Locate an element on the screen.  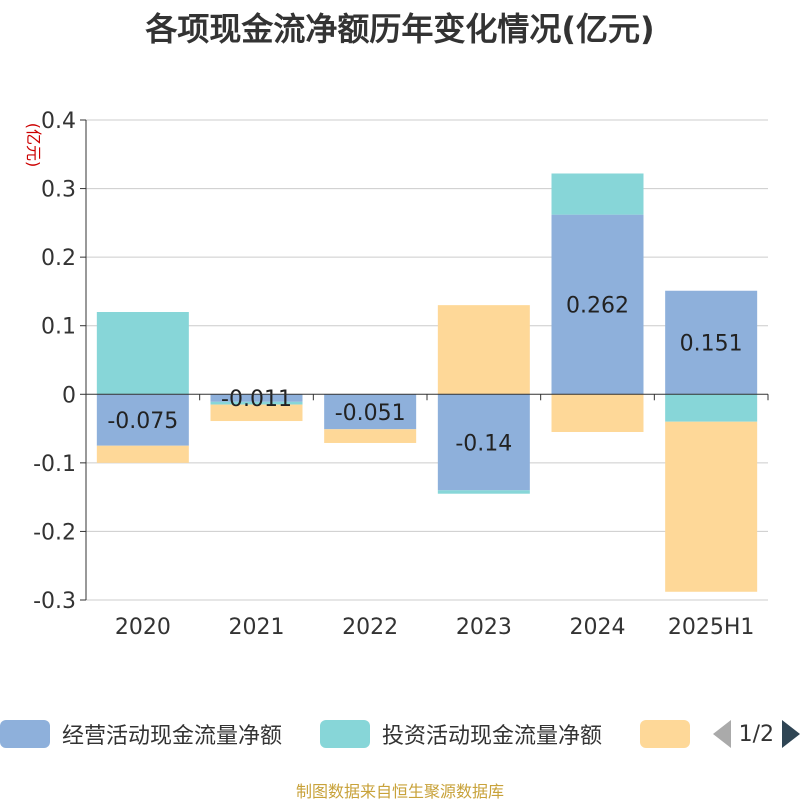
y-tick-label: 0.1 is located at coordinates (58, 327).